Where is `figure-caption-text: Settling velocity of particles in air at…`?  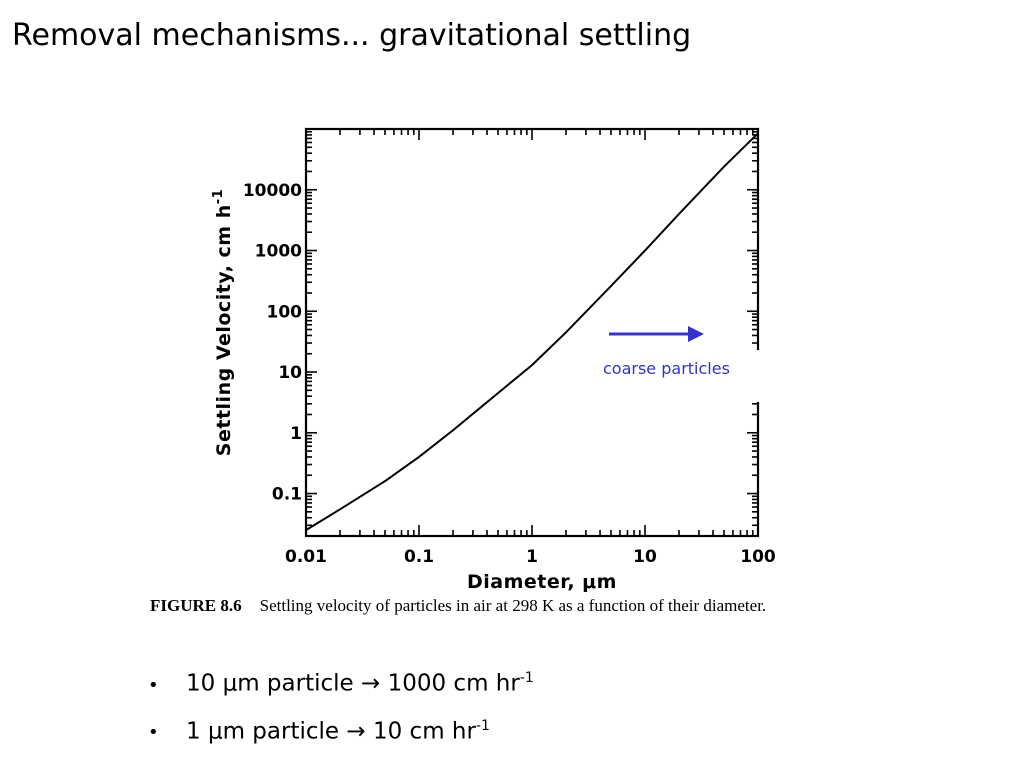
figure-caption-text: Settling velocity of particles in air at… is located at coordinates (513, 605).